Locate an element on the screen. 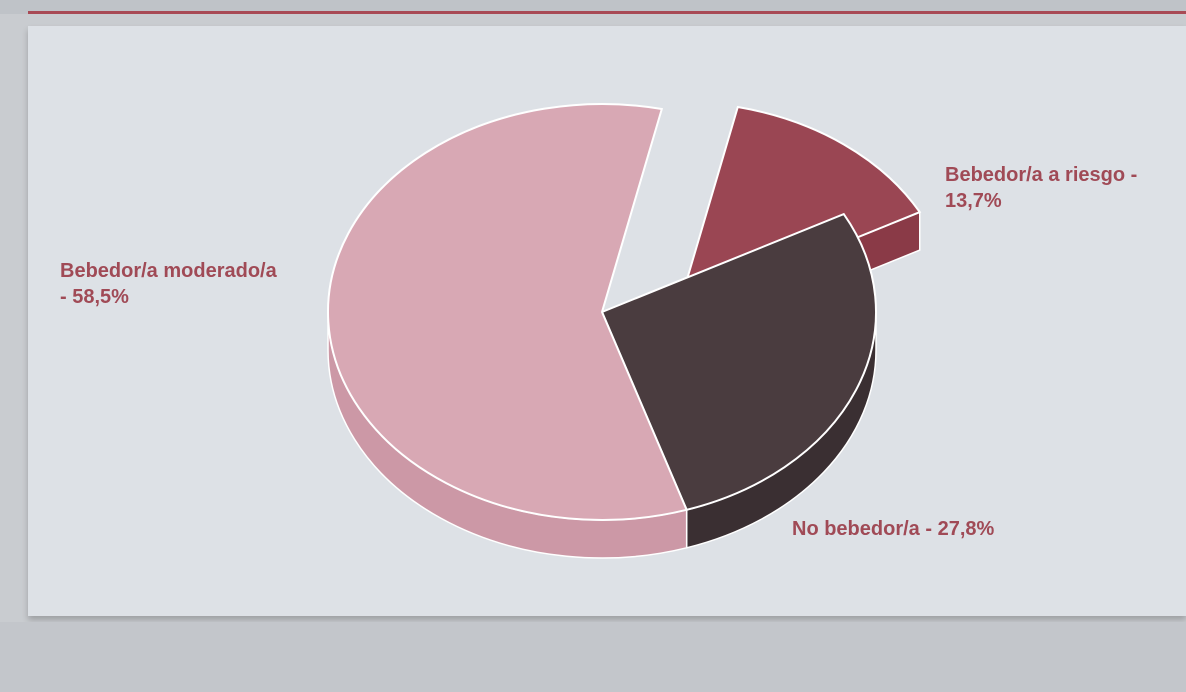 Image resolution: width=1186 pixels, height=692 pixels. top-band is located at coordinates (593, 7).